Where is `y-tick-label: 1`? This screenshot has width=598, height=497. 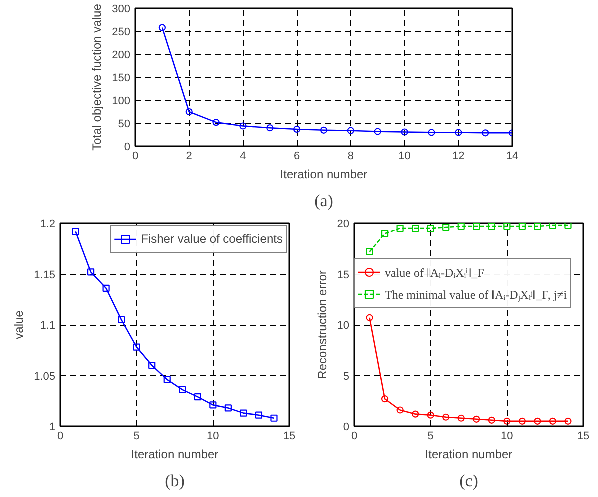
y-tick-label: 1 is located at coordinates (52, 428).